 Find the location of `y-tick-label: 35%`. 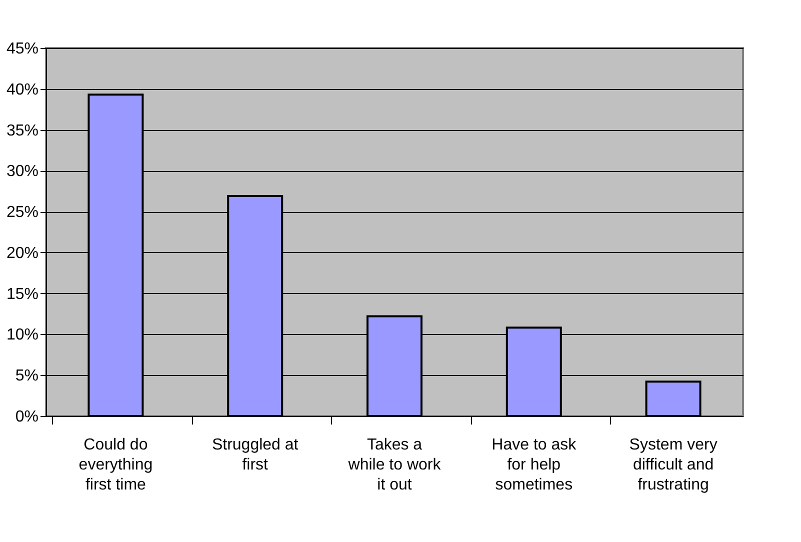

y-tick-label: 35% is located at coordinates (22, 131).